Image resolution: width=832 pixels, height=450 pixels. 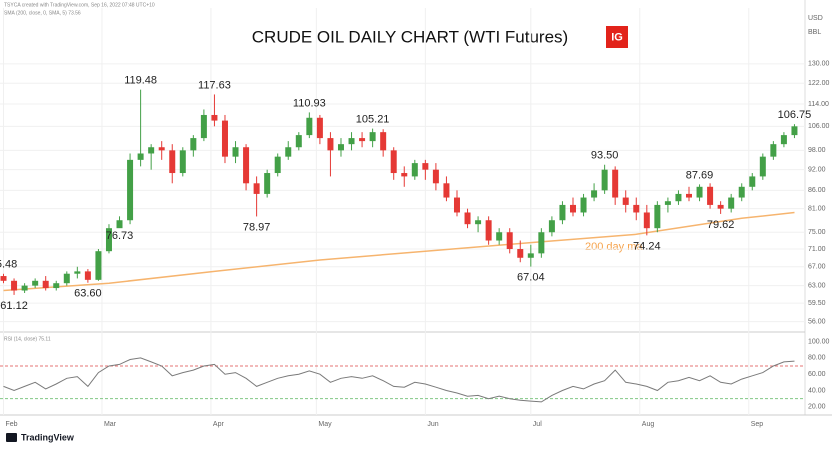 I want to click on price-annotation: 93.50, so click(x=605, y=156).